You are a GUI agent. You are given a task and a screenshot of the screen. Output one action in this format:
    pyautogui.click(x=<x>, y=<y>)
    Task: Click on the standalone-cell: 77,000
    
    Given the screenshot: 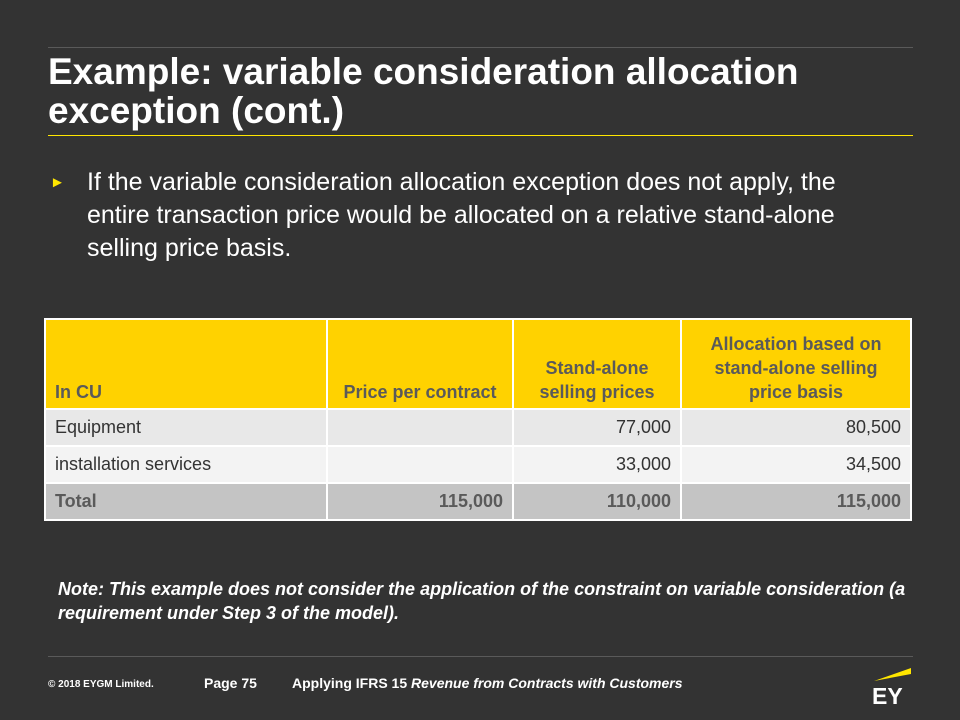 What is the action you would take?
    pyautogui.click(x=597, y=427)
    